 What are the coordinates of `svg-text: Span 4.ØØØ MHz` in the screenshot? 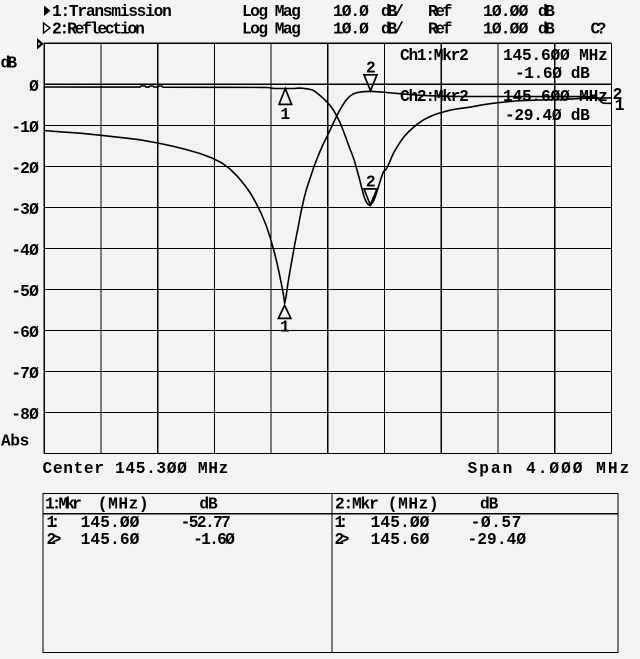 It's located at (548, 469).